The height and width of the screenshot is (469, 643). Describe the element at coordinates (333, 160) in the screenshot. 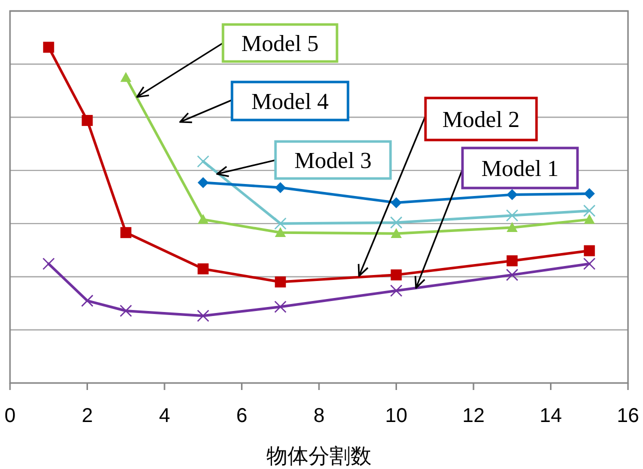

I see `series-label: Model 3` at that location.